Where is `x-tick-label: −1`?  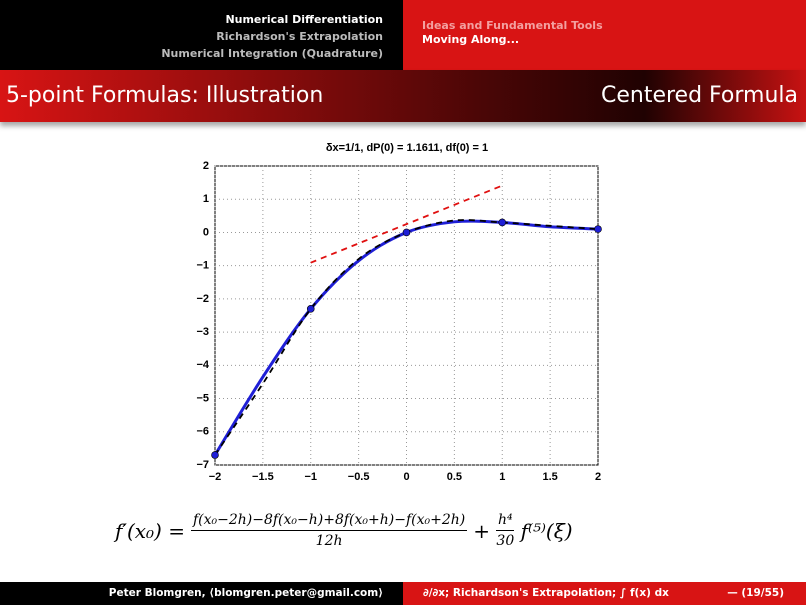 x-tick-label: −1 is located at coordinates (310, 477).